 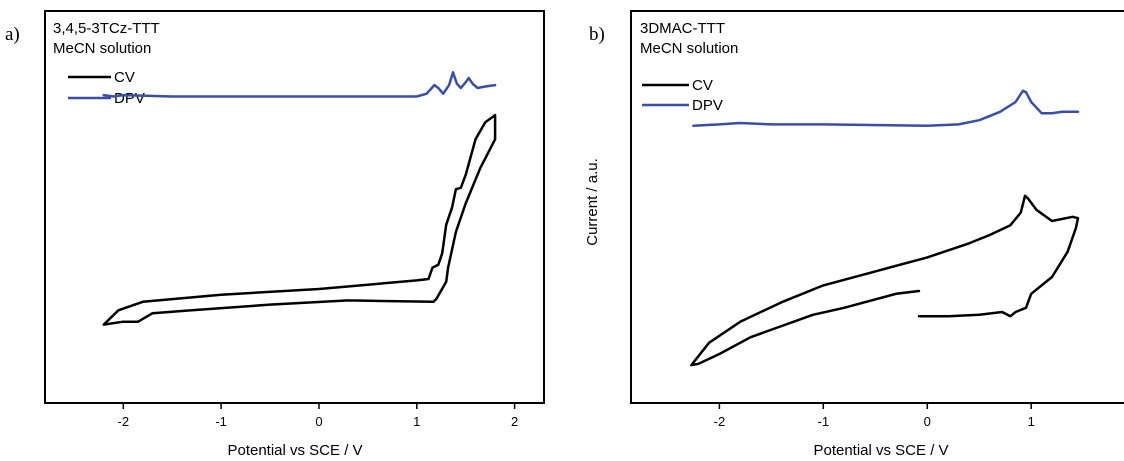 I want to click on panel-a-x-tick-label: -2, so click(x=124, y=421).